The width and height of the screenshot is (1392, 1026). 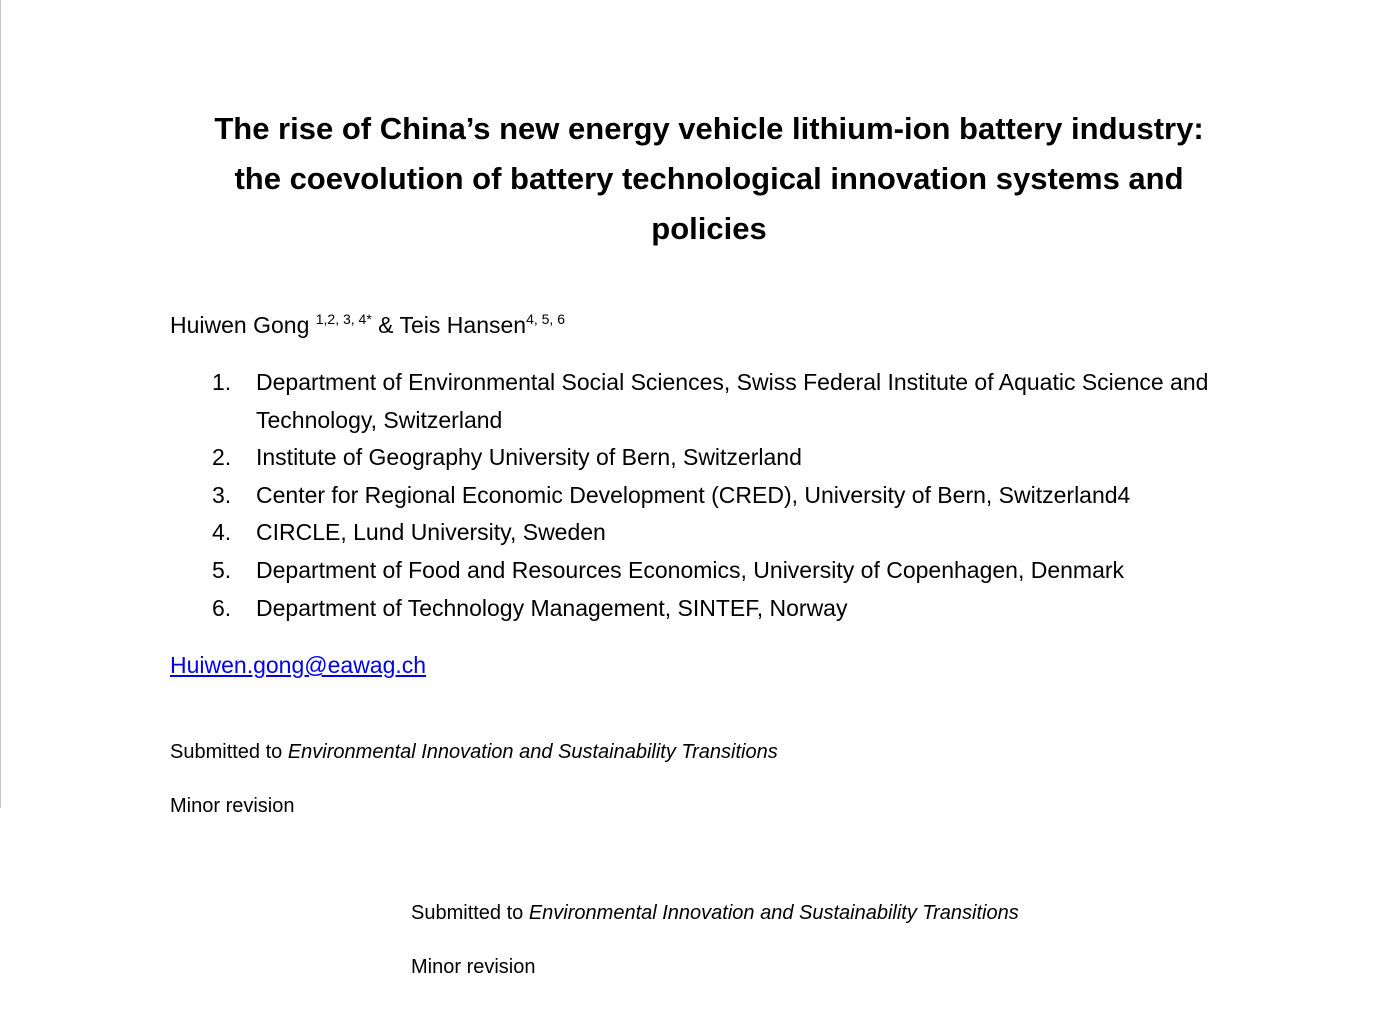 I want to click on title-line-3: policies, so click(x=709, y=228).